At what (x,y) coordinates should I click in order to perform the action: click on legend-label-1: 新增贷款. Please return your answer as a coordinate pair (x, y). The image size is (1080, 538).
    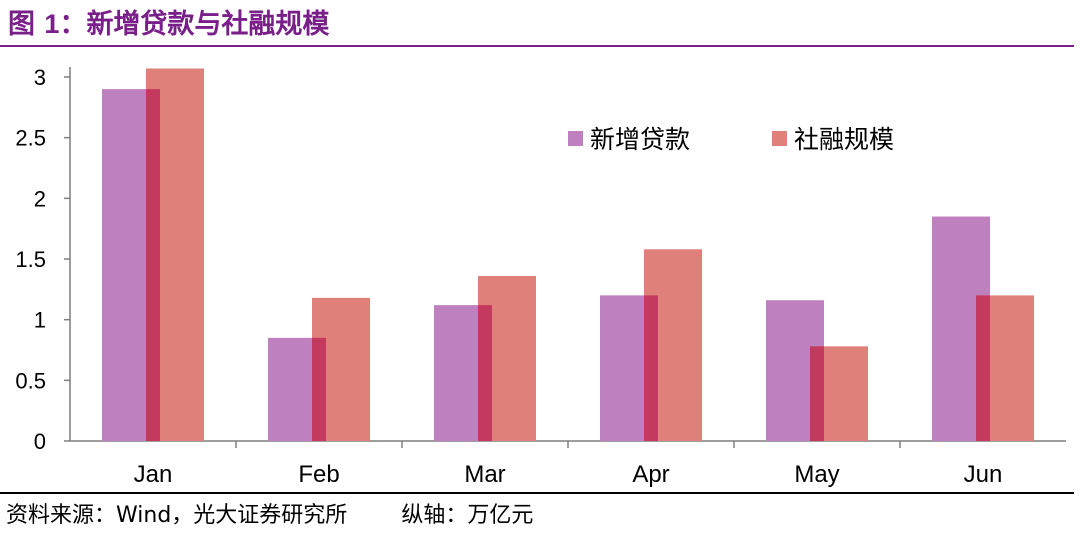
    Looking at the image, I should click on (640, 140).